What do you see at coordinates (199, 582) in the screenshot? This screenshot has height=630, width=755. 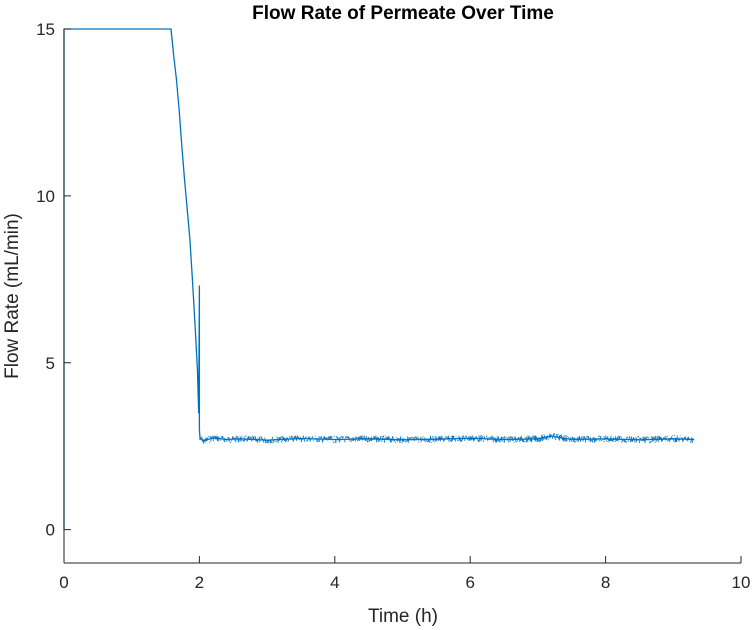 I see `x-tick-label-2: 2` at bounding box center [199, 582].